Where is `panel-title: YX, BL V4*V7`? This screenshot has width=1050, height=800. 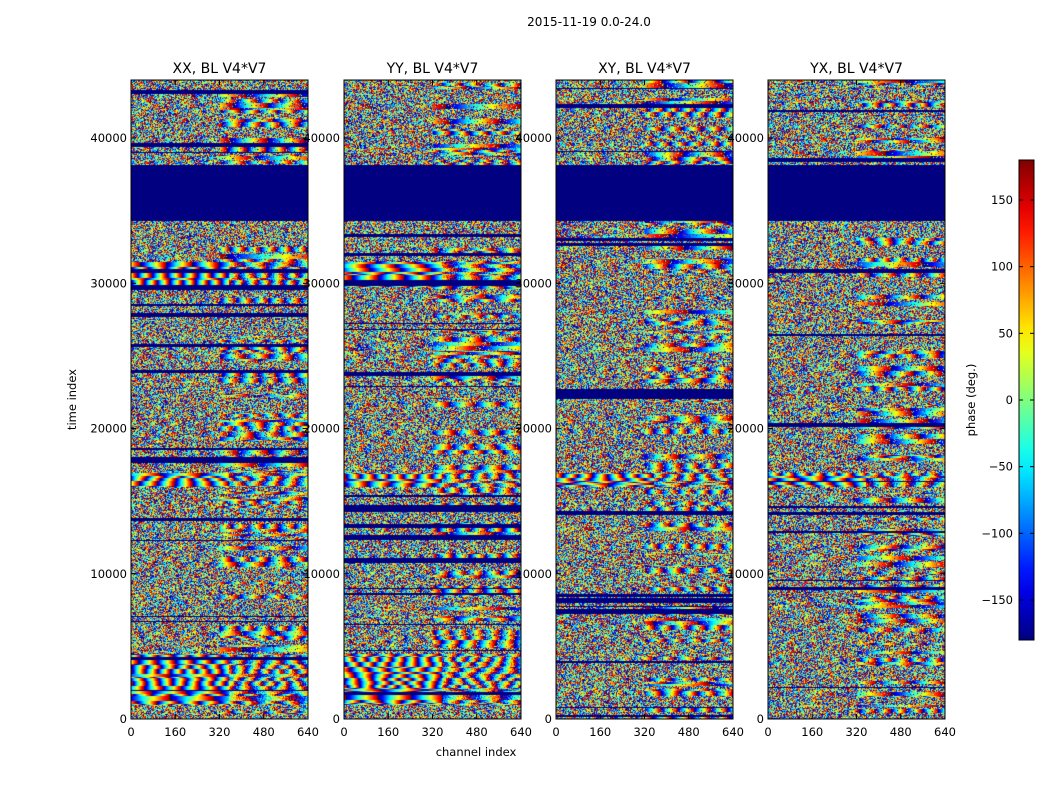
panel-title: YX, BL V4*V7 is located at coordinates (856, 69).